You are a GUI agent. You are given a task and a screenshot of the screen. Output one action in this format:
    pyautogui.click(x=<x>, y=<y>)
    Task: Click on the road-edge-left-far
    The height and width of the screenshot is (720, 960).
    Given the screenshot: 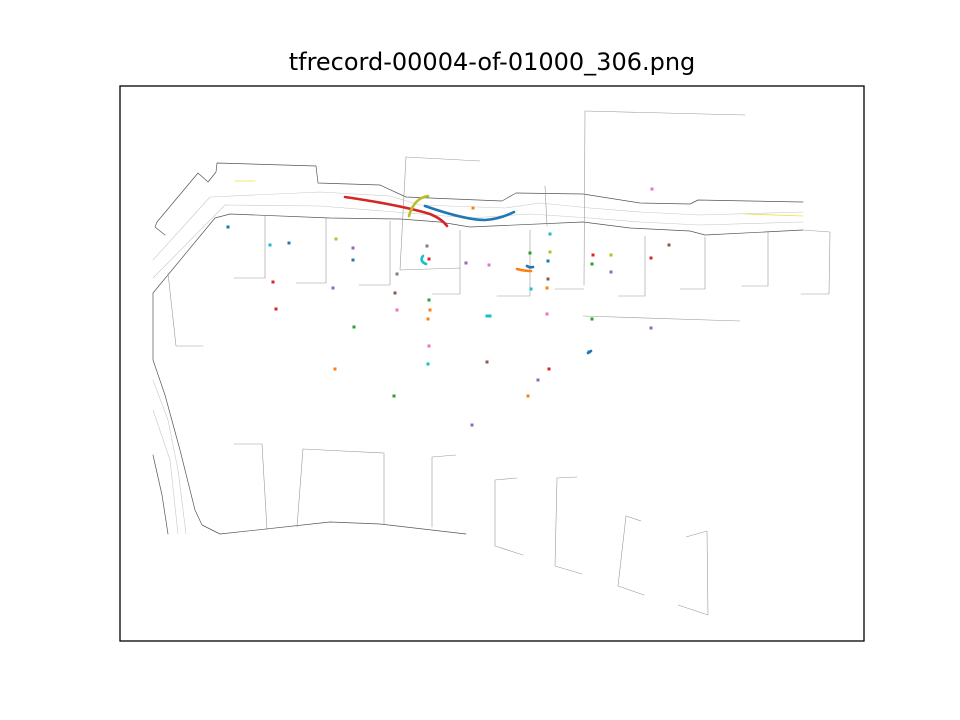 What is the action you would take?
    pyautogui.click(x=160, y=494)
    